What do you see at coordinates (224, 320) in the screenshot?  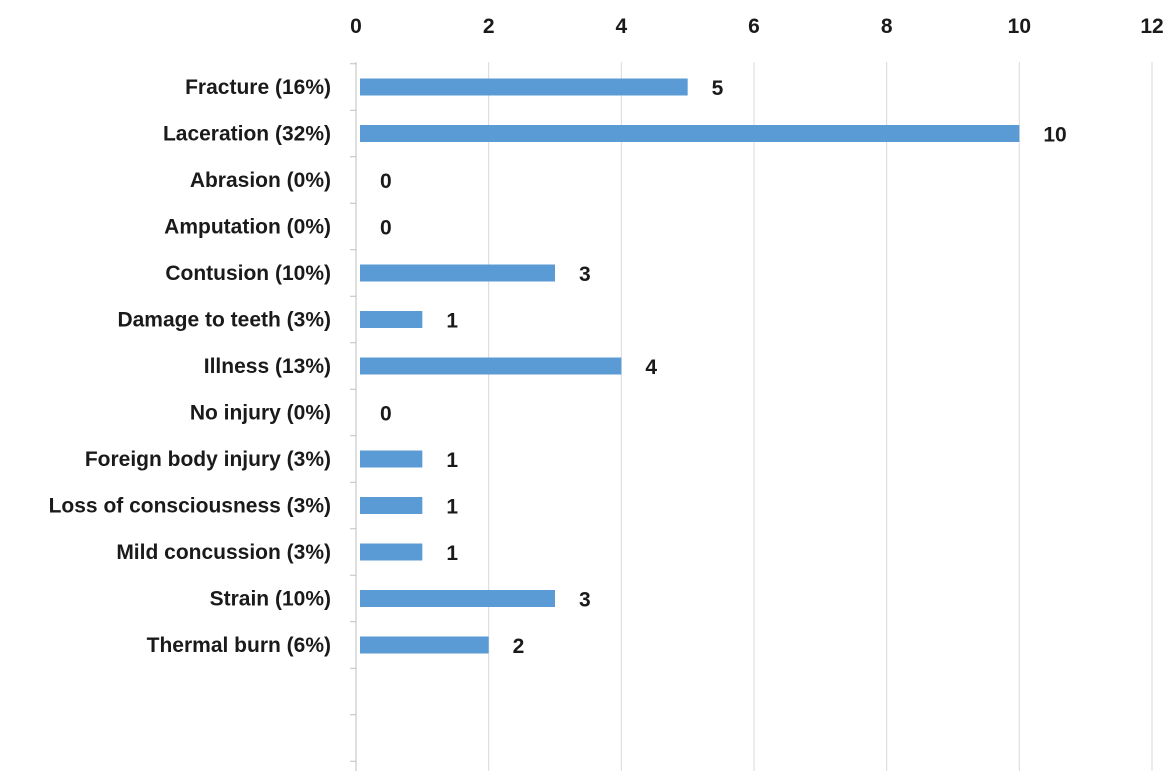 I see `category-label: Damage to teeth (3%)` at bounding box center [224, 320].